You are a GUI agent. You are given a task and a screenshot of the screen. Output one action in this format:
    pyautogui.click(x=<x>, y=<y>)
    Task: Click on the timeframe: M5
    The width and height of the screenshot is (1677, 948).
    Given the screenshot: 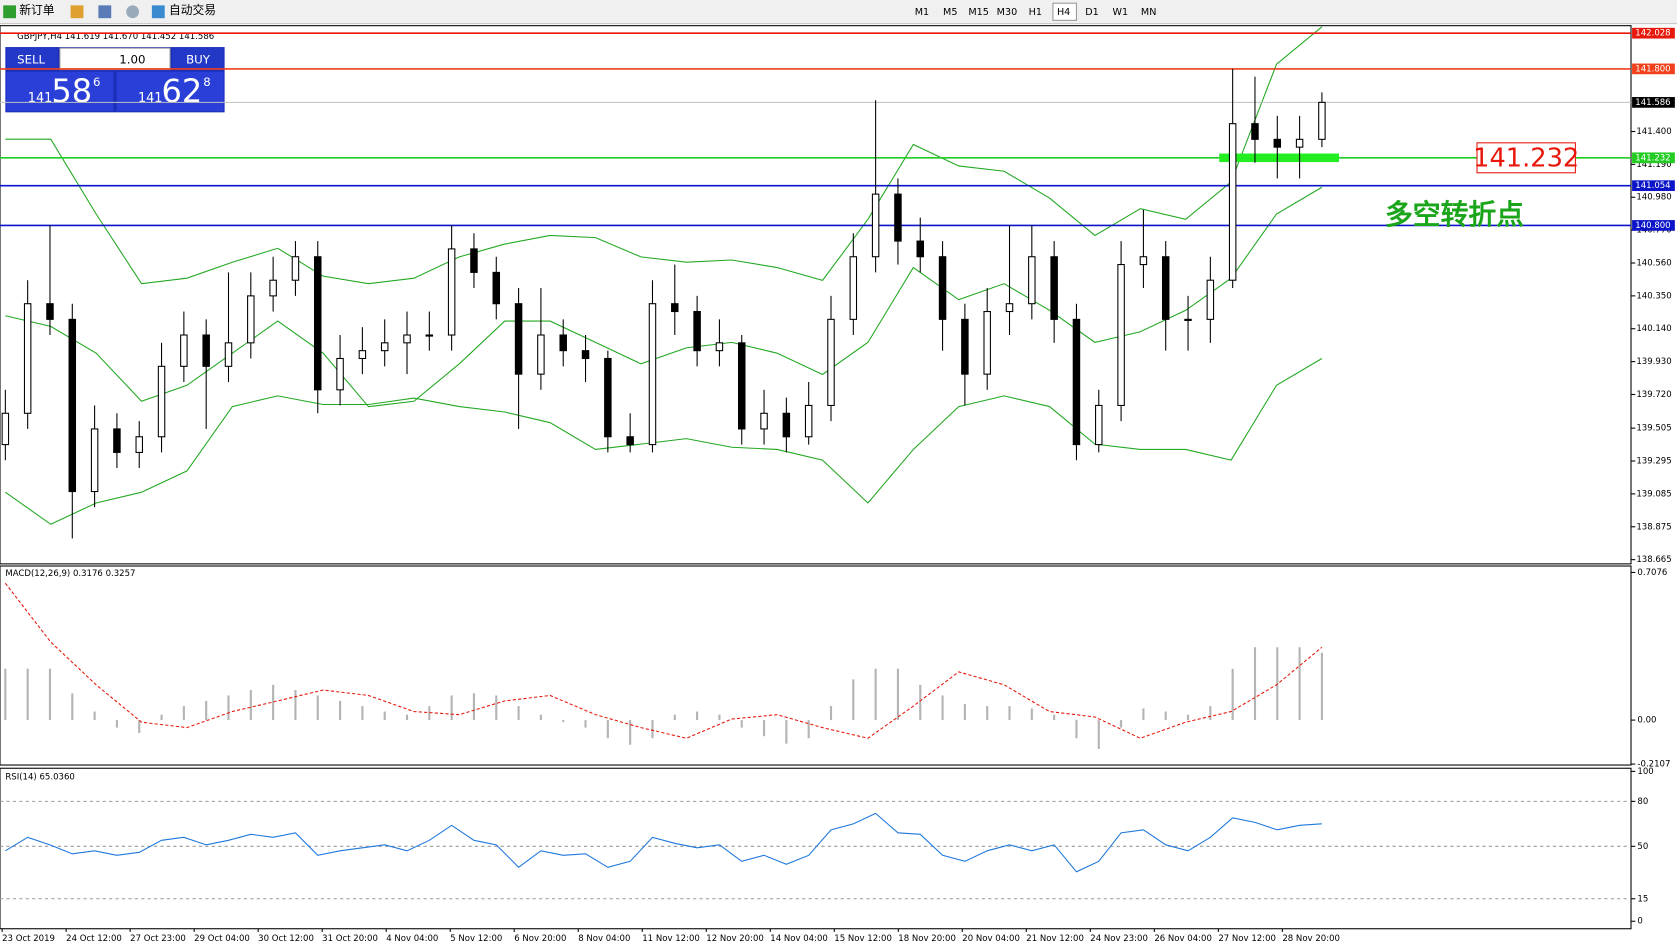 What is the action you would take?
    pyautogui.click(x=950, y=12)
    